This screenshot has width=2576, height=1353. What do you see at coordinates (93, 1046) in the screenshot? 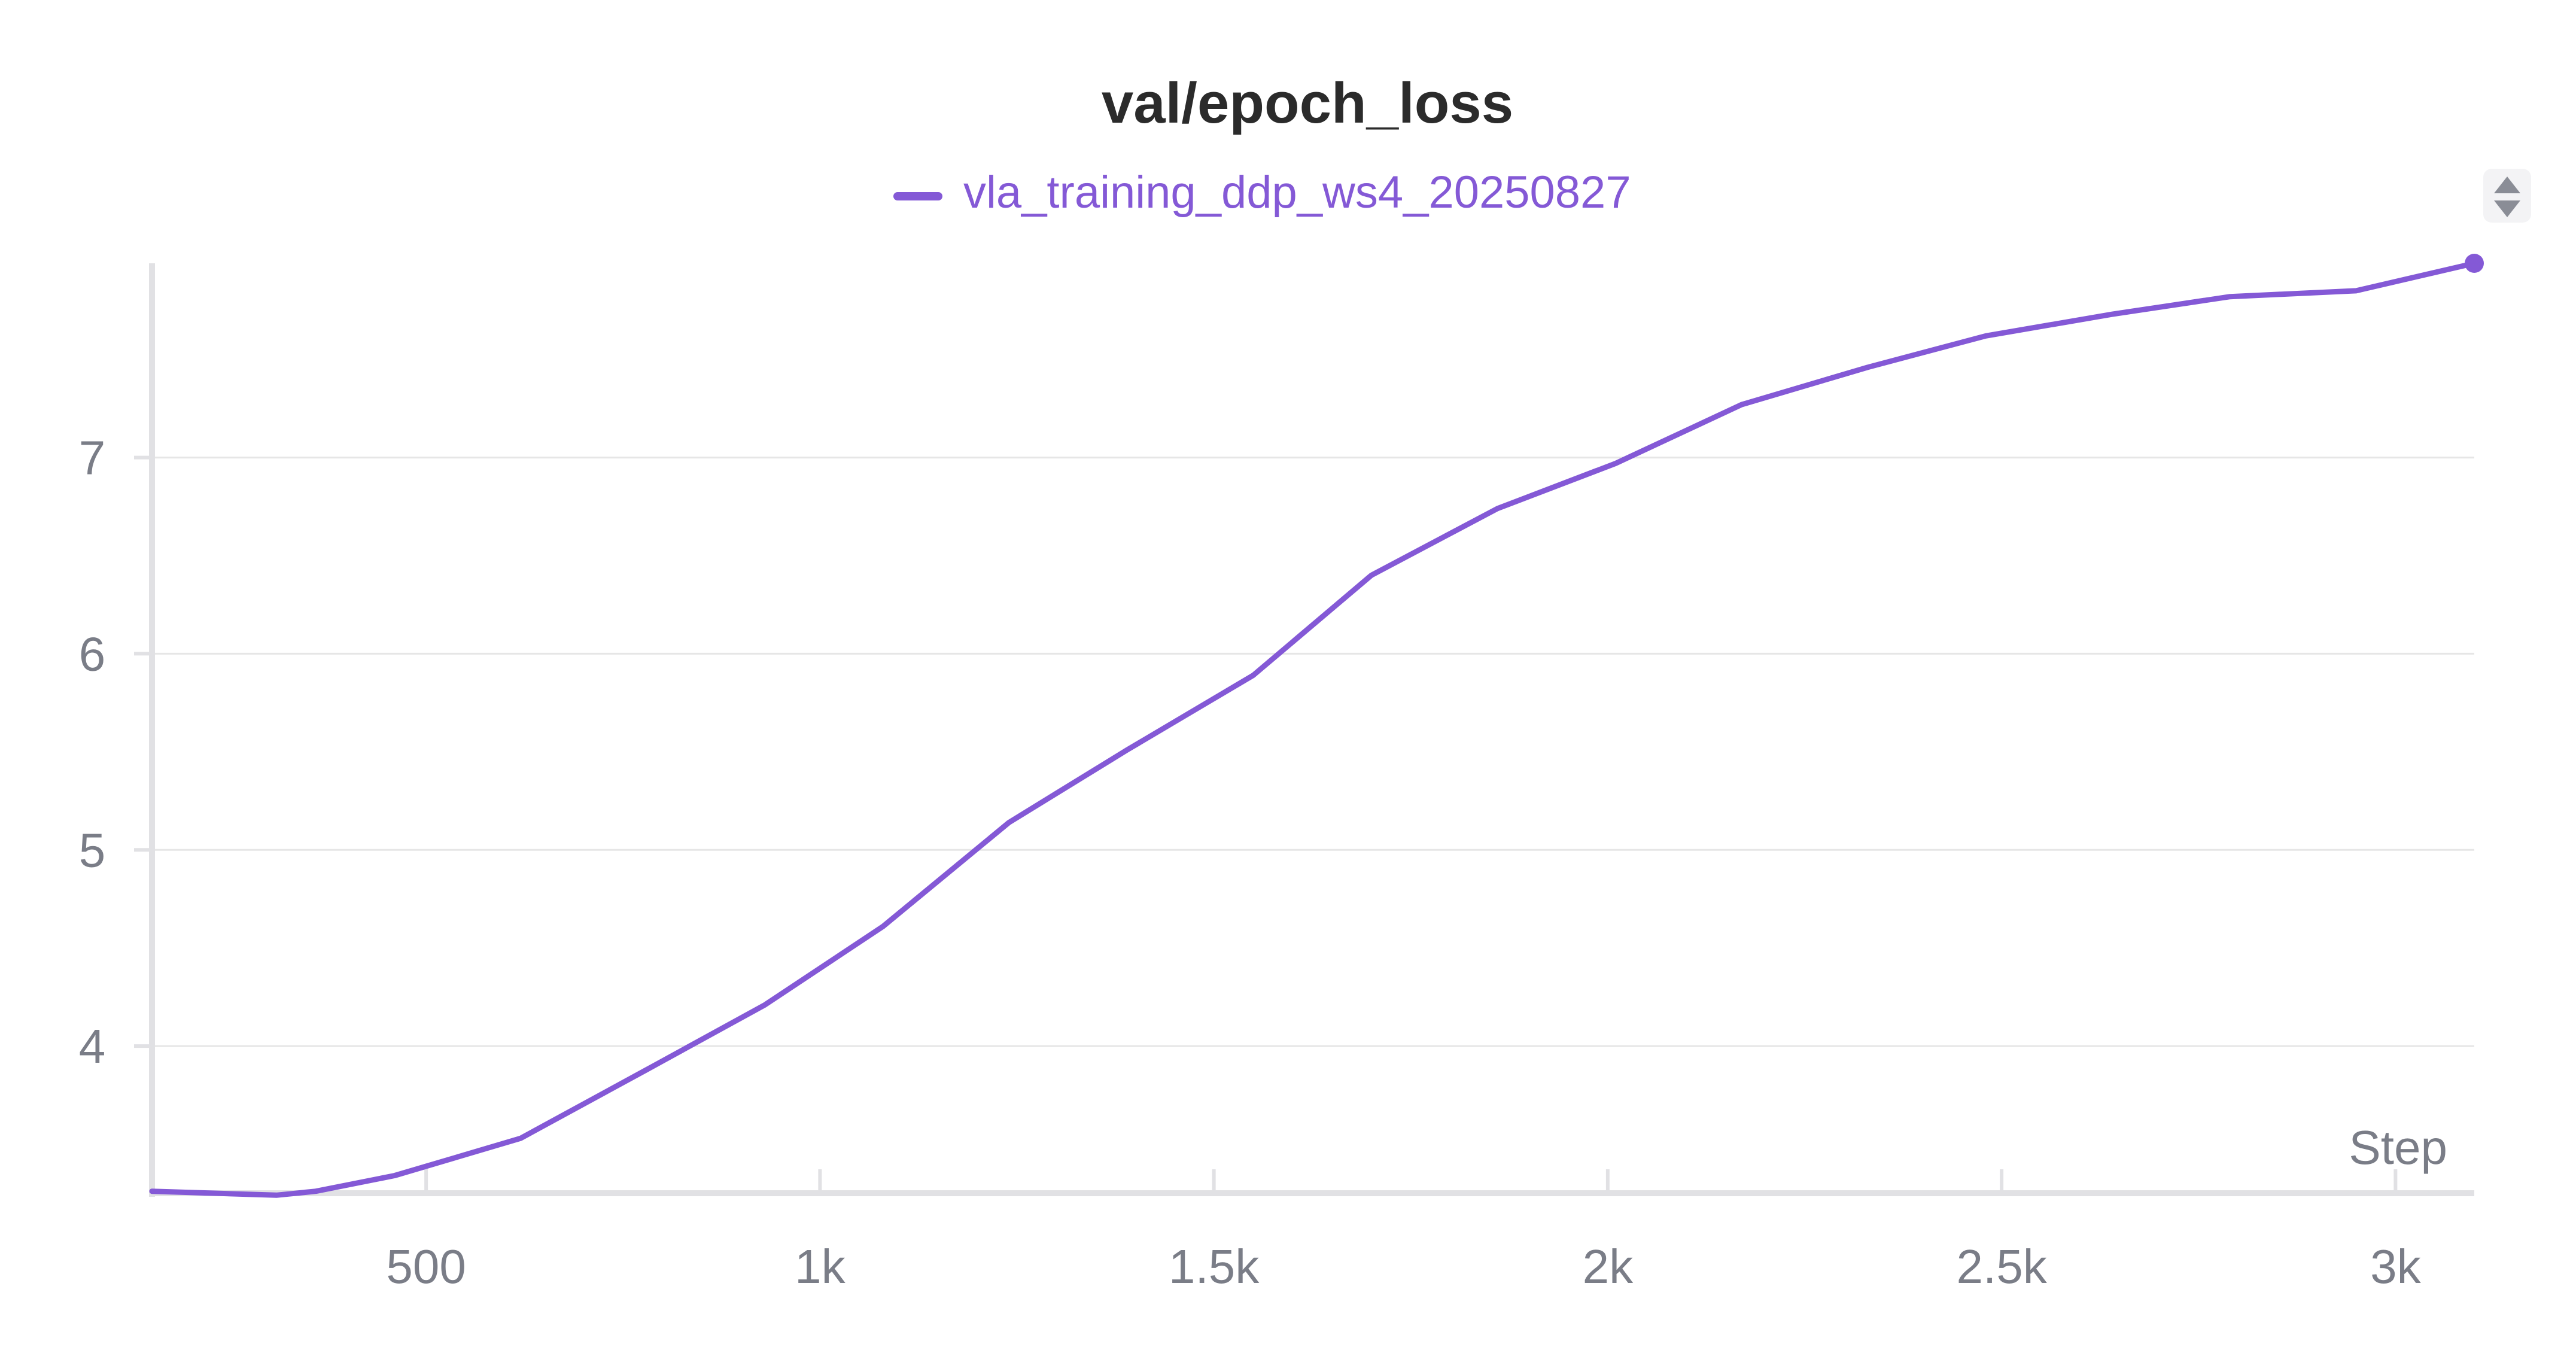
I see `y-tick-label-4: 4` at bounding box center [93, 1046].